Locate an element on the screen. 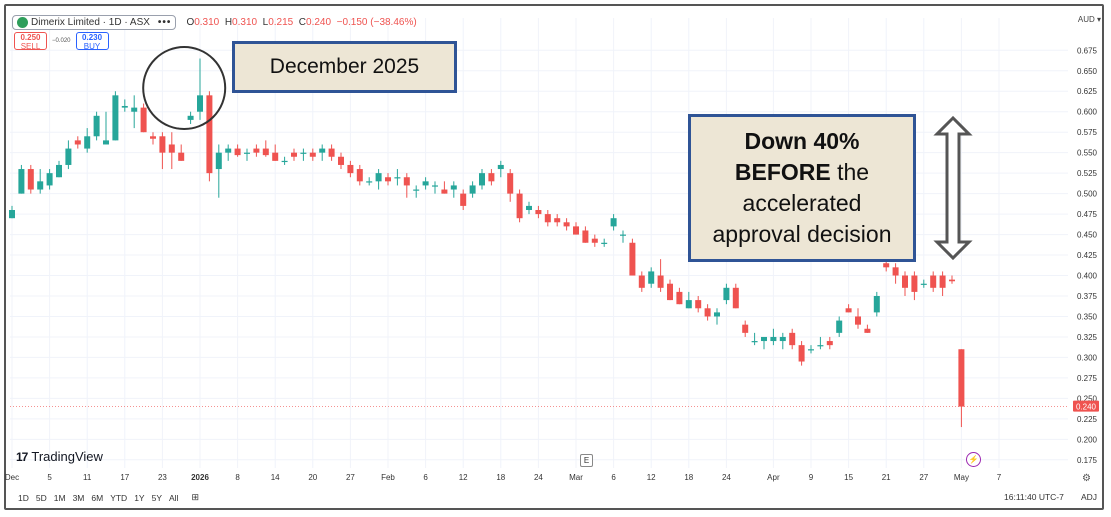  earnings-badge: E is located at coordinates (586, 460).